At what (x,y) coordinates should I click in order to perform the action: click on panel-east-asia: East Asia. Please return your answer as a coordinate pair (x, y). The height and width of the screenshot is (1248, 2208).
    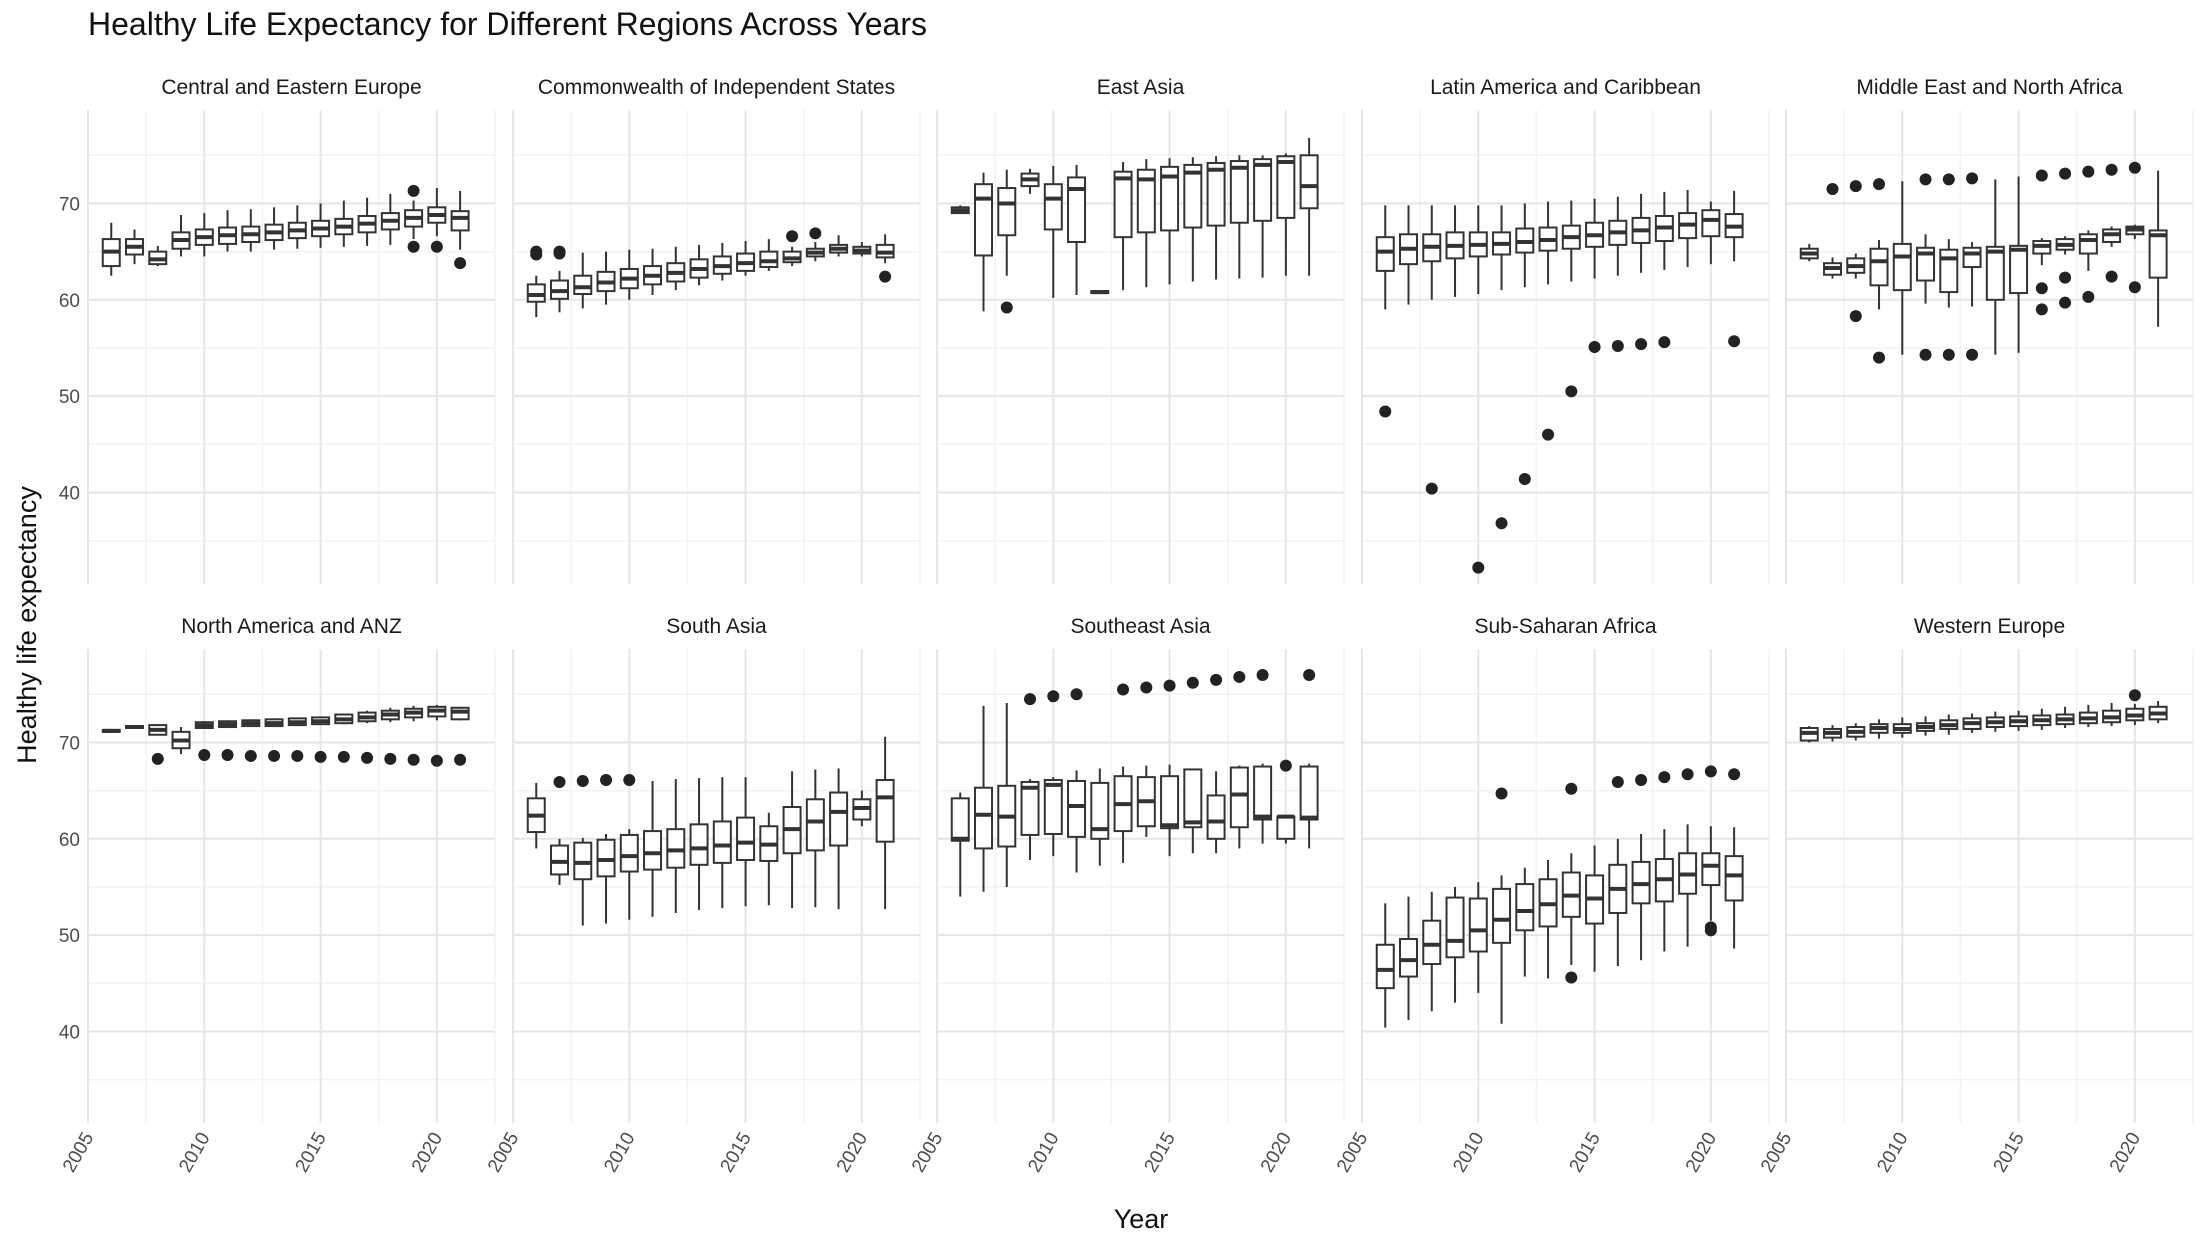
    Looking at the image, I should click on (1140, 330).